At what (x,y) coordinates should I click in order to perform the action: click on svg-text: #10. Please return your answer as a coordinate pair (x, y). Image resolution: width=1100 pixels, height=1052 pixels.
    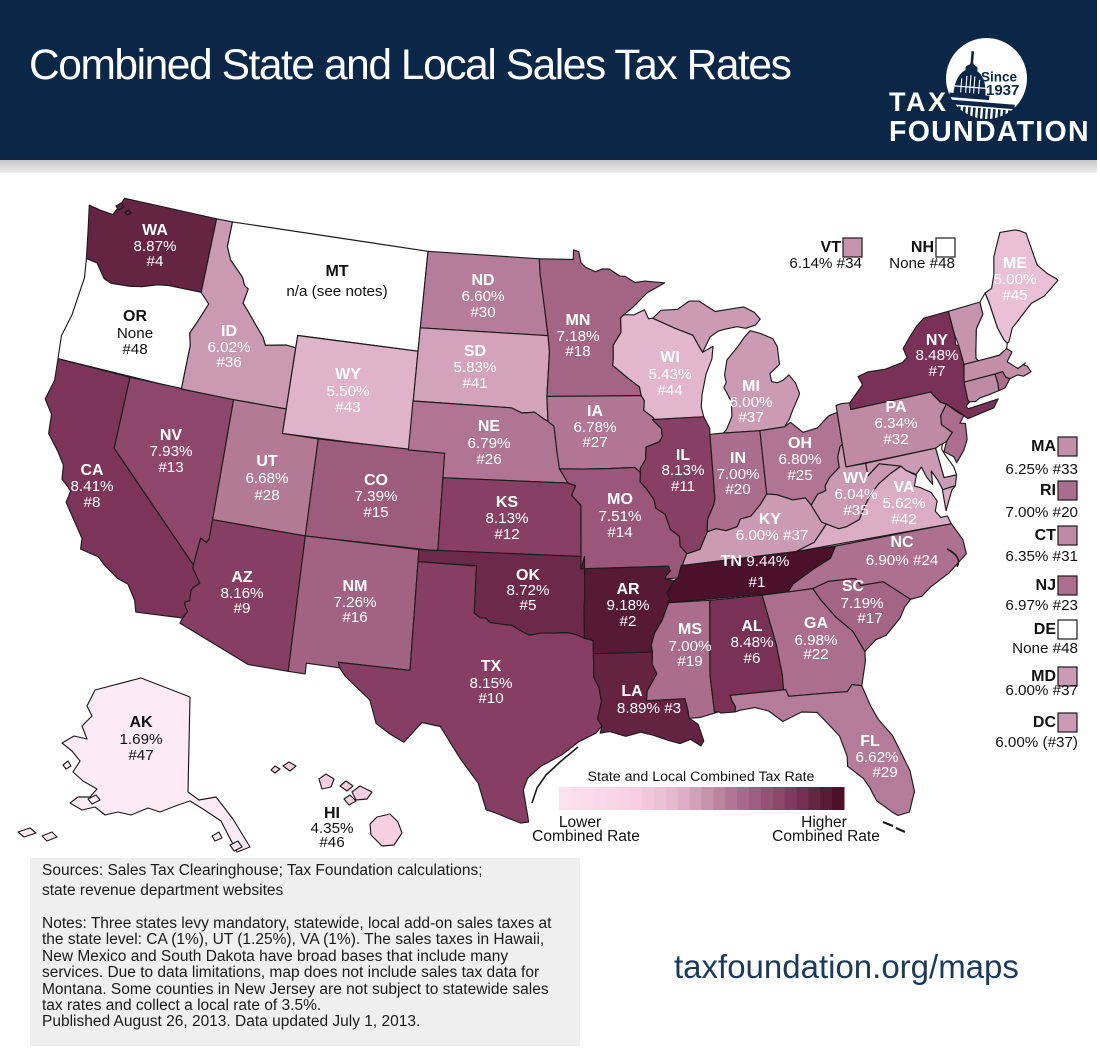
    Looking at the image, I should click on (490, 698).